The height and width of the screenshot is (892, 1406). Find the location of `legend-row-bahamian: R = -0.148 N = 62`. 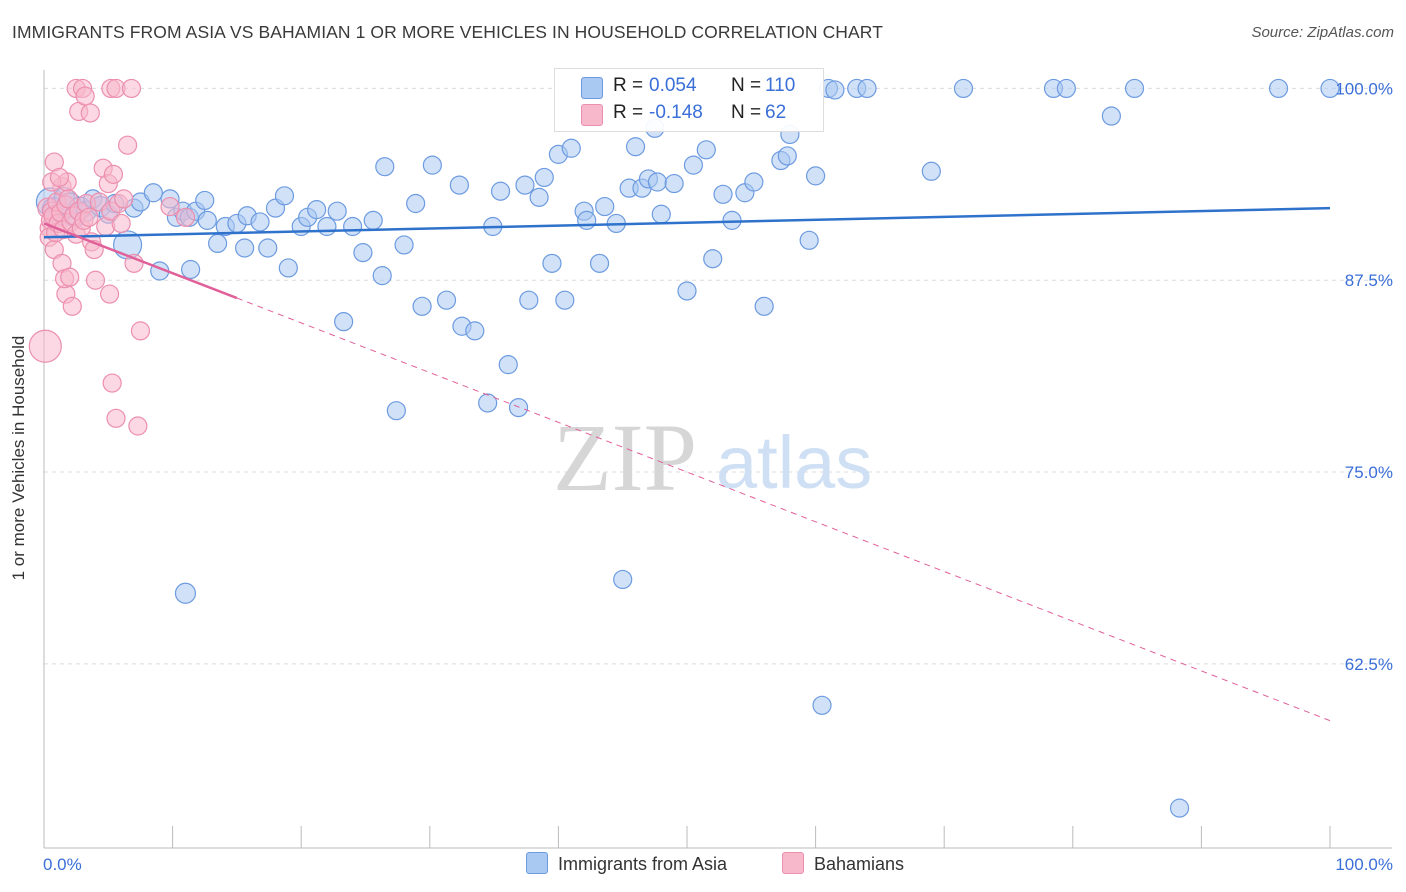

legend-row-bahamian: R = -0.148 N = 62 is located at coordinates (689, 114).